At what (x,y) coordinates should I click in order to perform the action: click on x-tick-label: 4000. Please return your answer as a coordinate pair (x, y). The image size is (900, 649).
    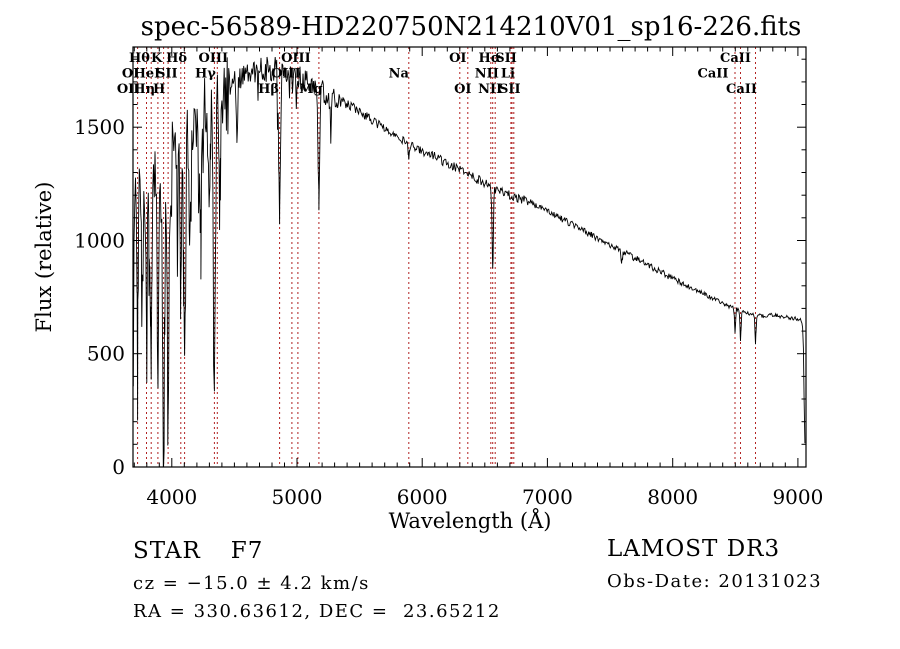
    Looking at the image, I should click on (171, 497).